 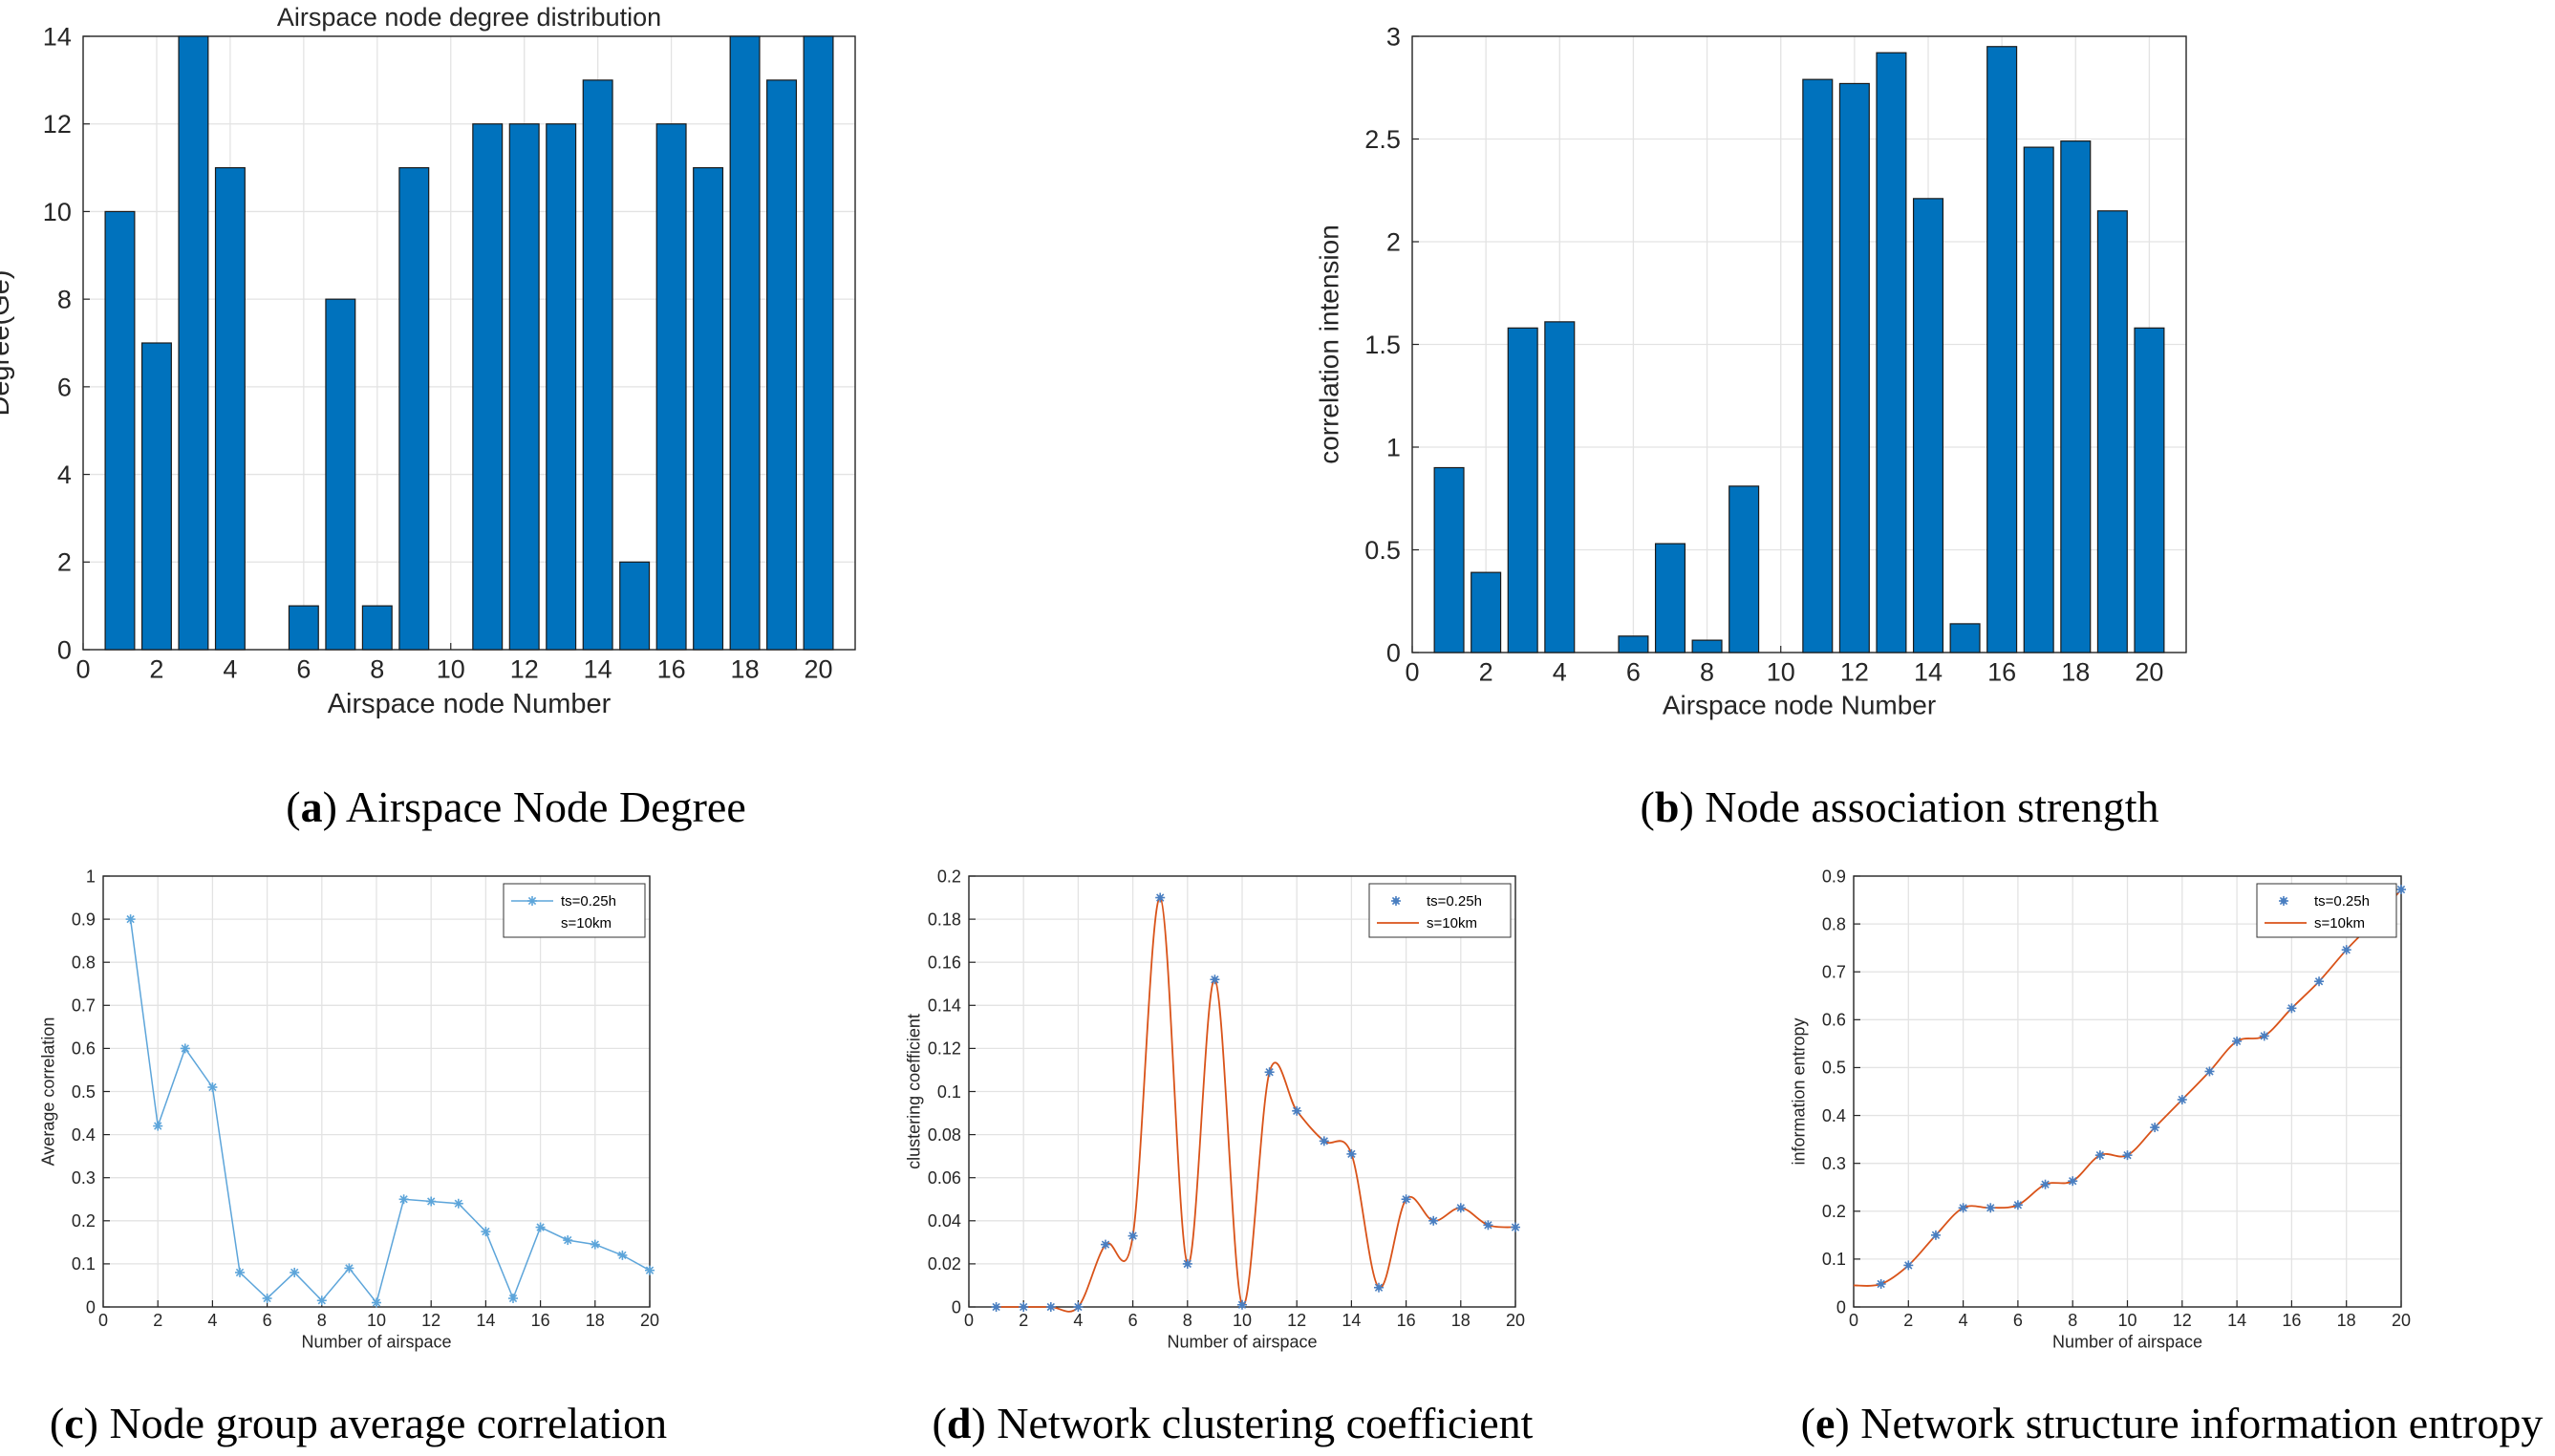 I want to click on e-xlabel: Number of airspace, so click(x=2127, y=1341).